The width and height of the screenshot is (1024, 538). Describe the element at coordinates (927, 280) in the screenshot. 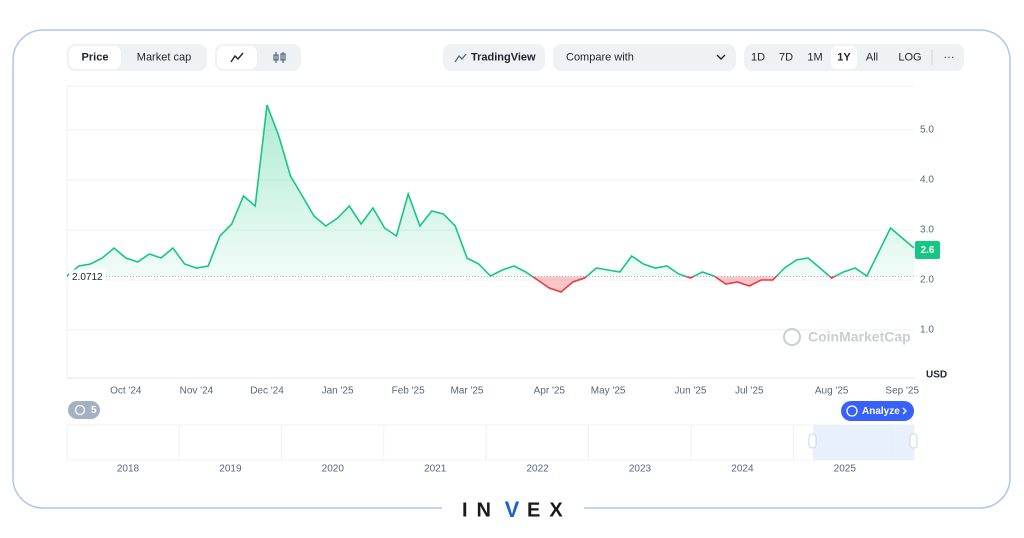

I see `y-tick-label: 2.0` at that location.